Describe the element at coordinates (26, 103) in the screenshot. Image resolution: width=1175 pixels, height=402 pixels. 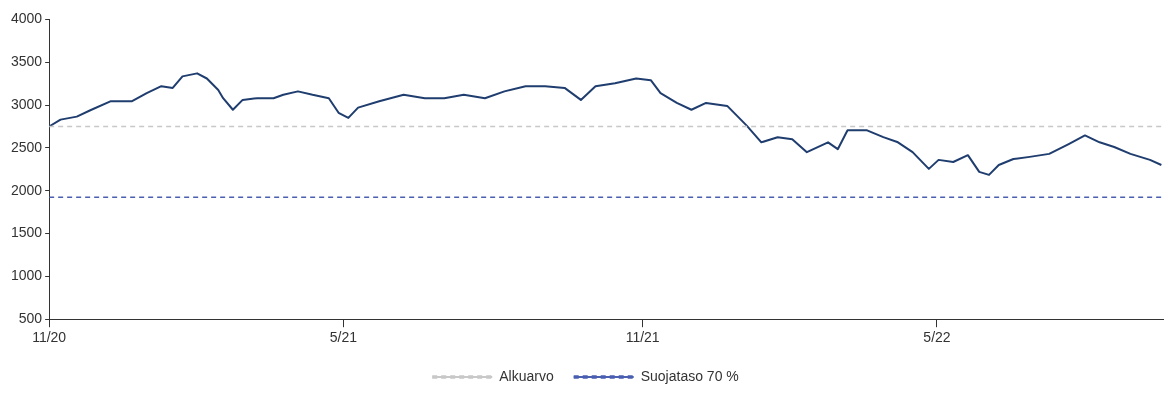
I see `y-tick-label: 3000` at that location.